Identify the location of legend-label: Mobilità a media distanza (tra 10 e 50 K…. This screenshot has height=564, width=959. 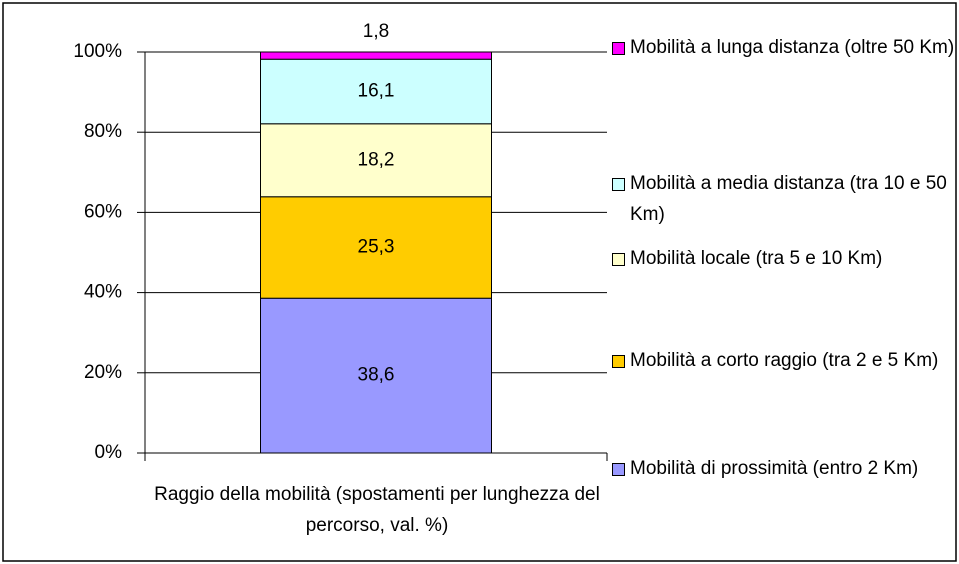
(788, 199).